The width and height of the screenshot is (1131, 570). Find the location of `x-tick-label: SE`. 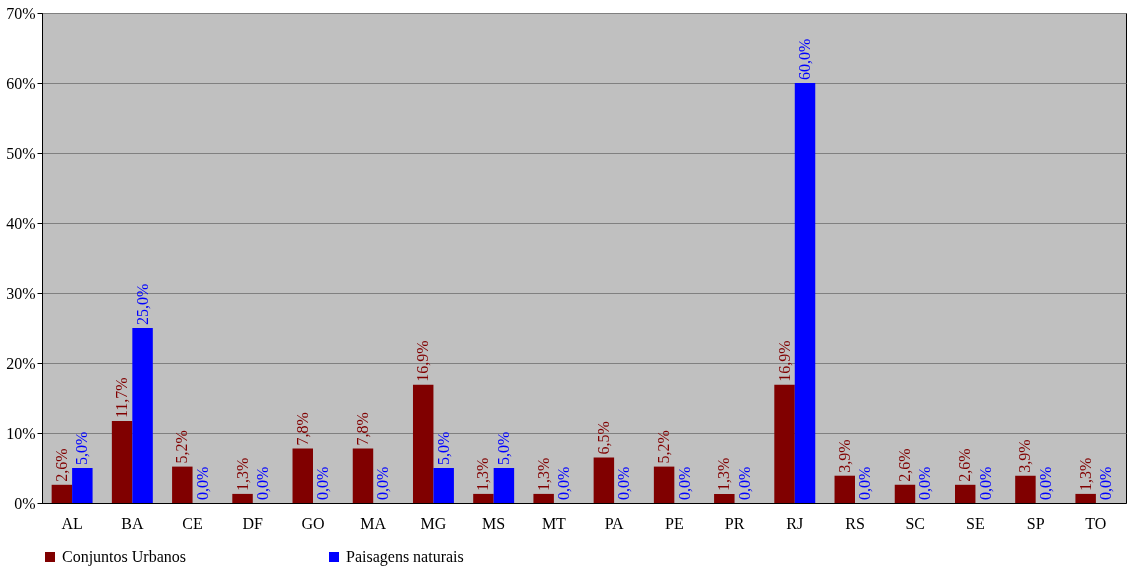

x-tick-label: SE is located at coordinates (975, 523).